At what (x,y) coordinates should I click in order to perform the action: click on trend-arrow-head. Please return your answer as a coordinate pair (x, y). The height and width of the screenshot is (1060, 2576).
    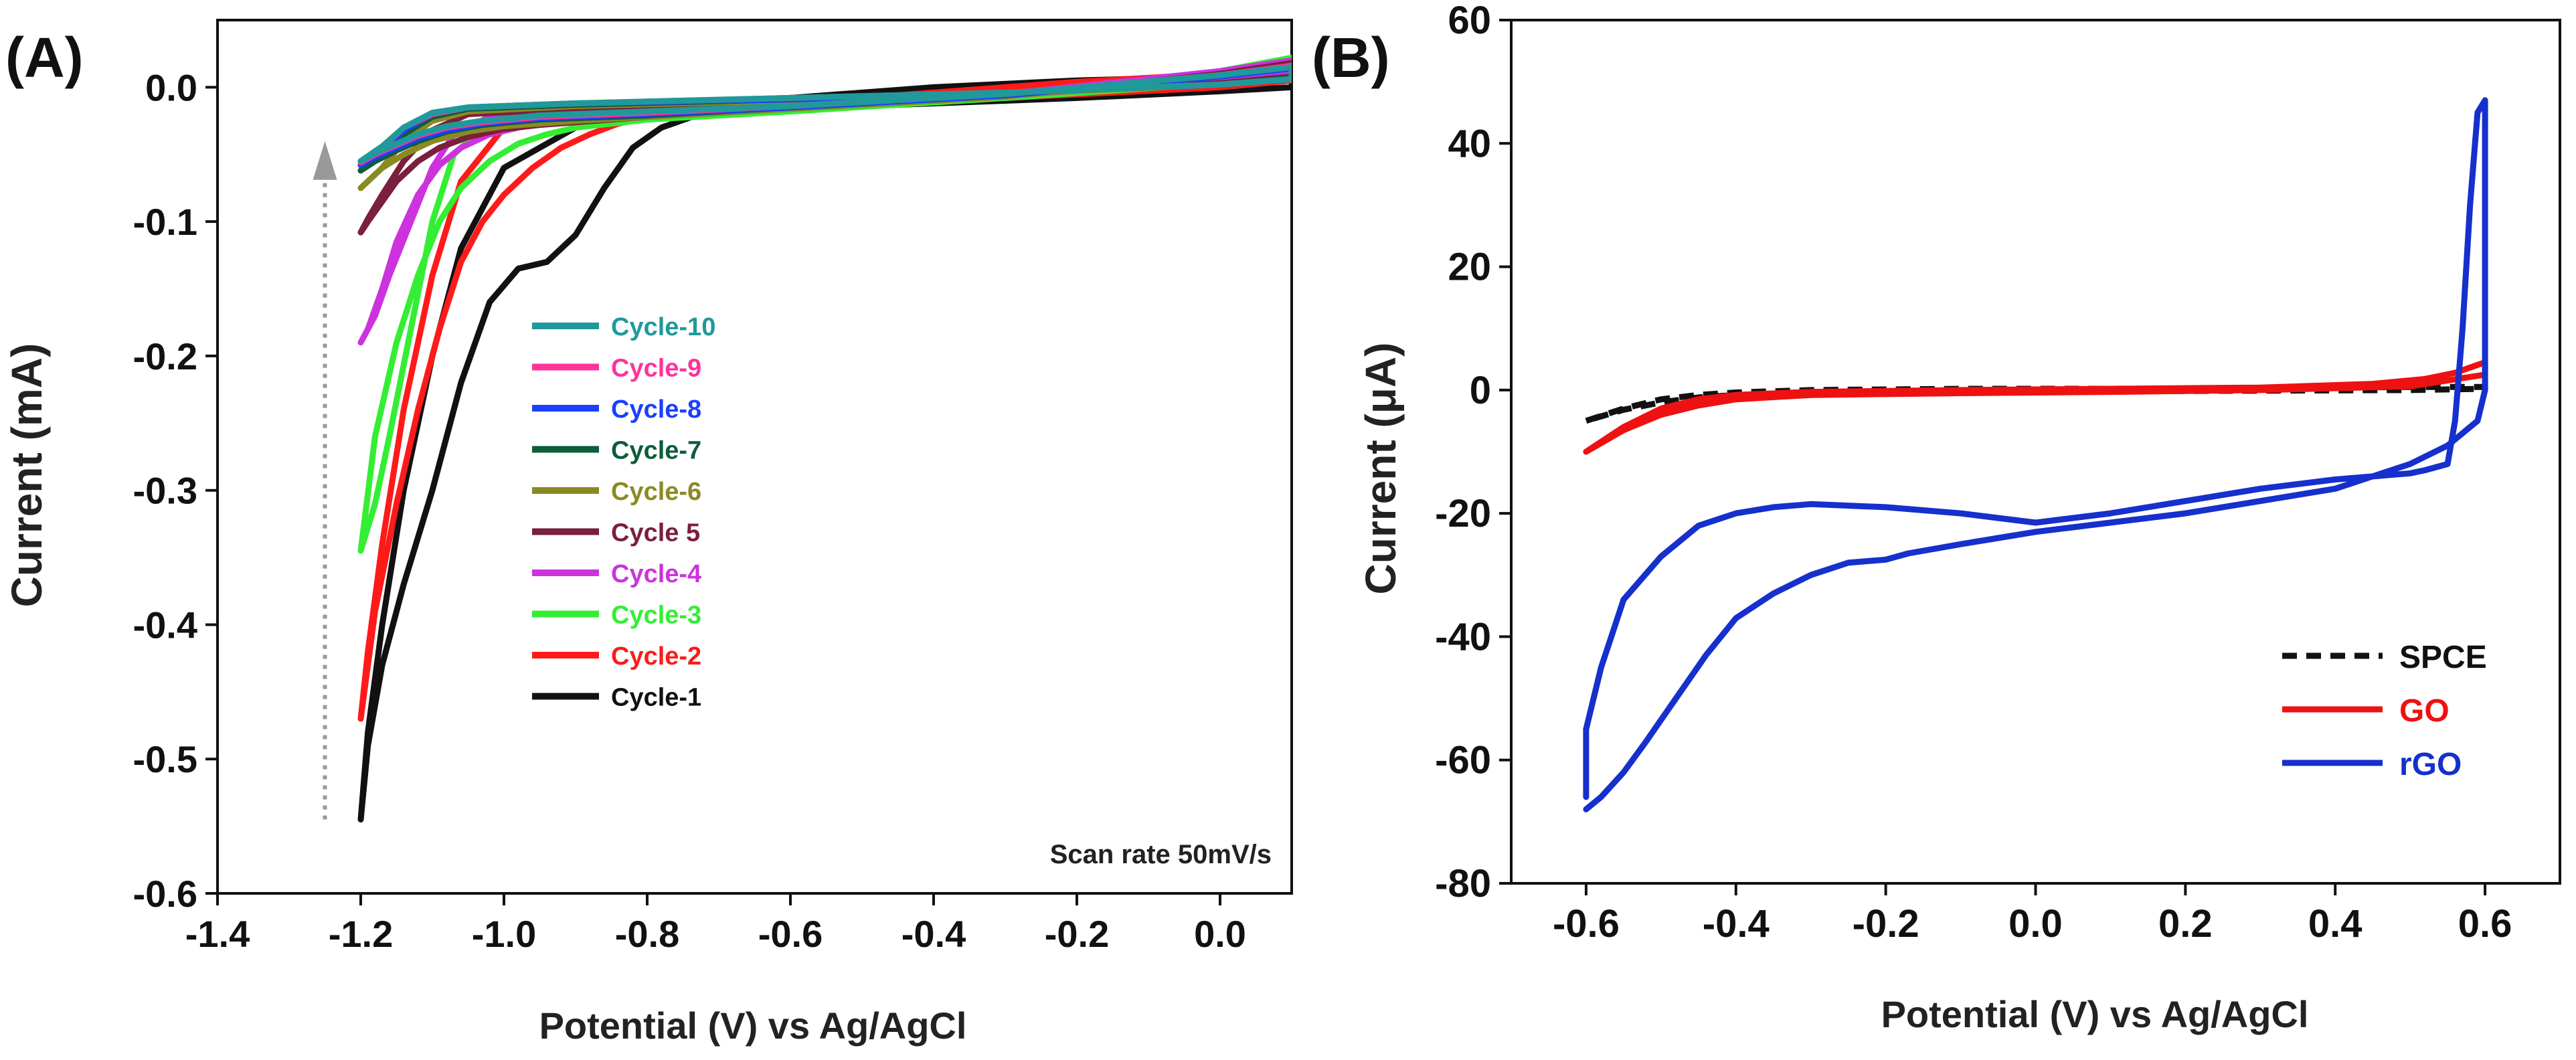
    Looking at the image, I should click on (325, 160).